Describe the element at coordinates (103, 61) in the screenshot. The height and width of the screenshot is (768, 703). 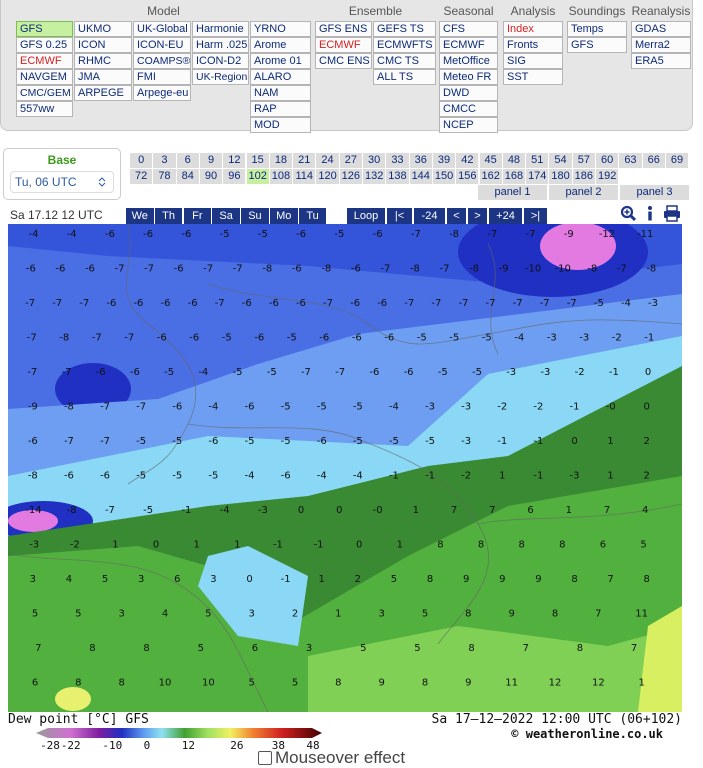
I see `menu-item: RHMC` at that location.